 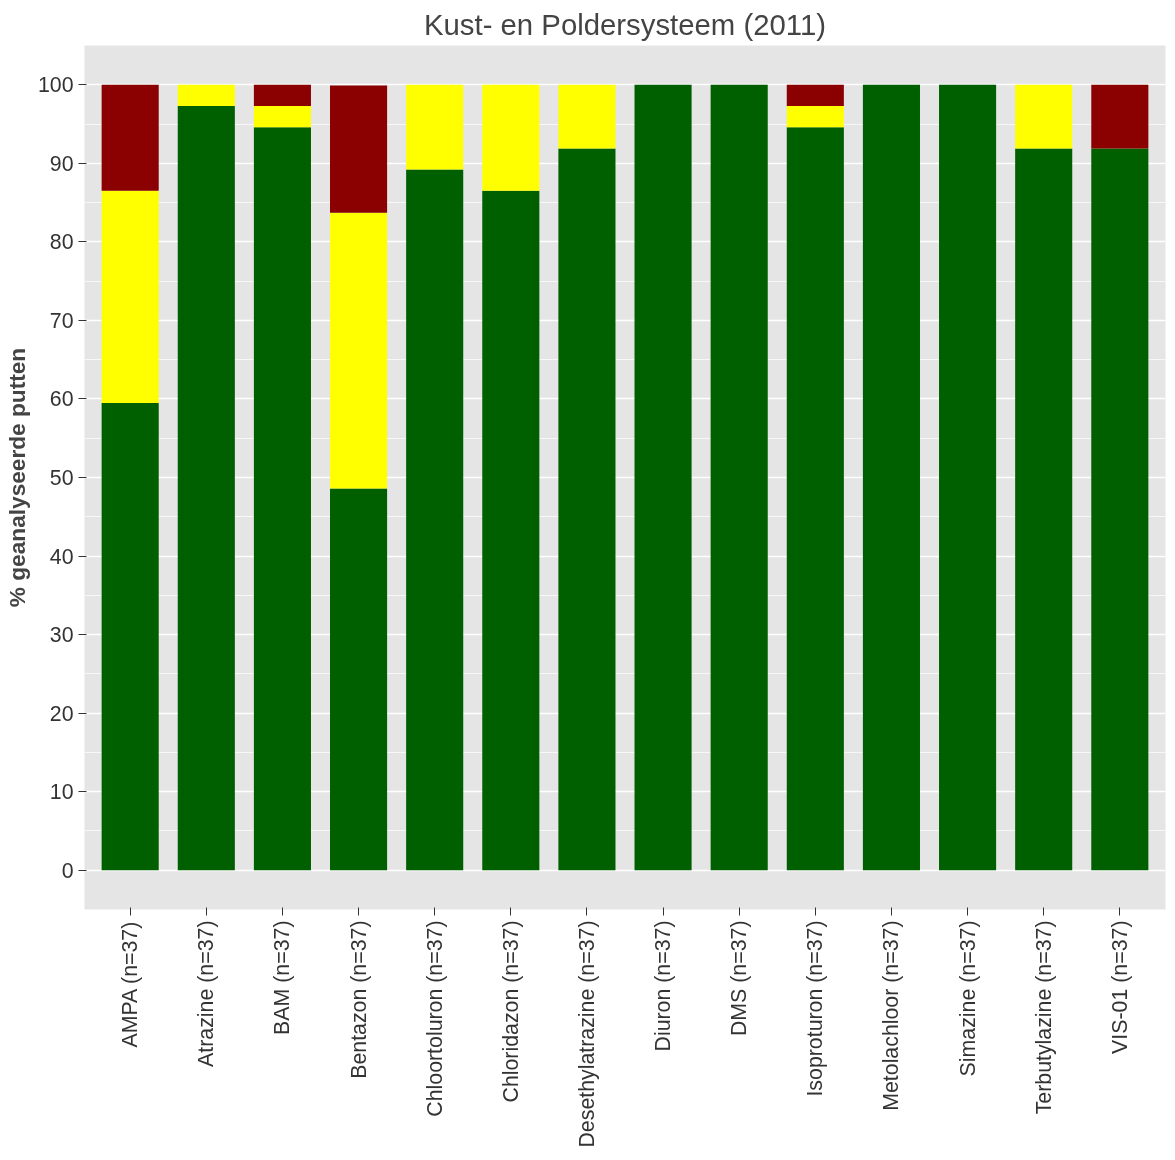 I want to click on x-tick-label: Simazine (n=37), so click(x=967, y=998).